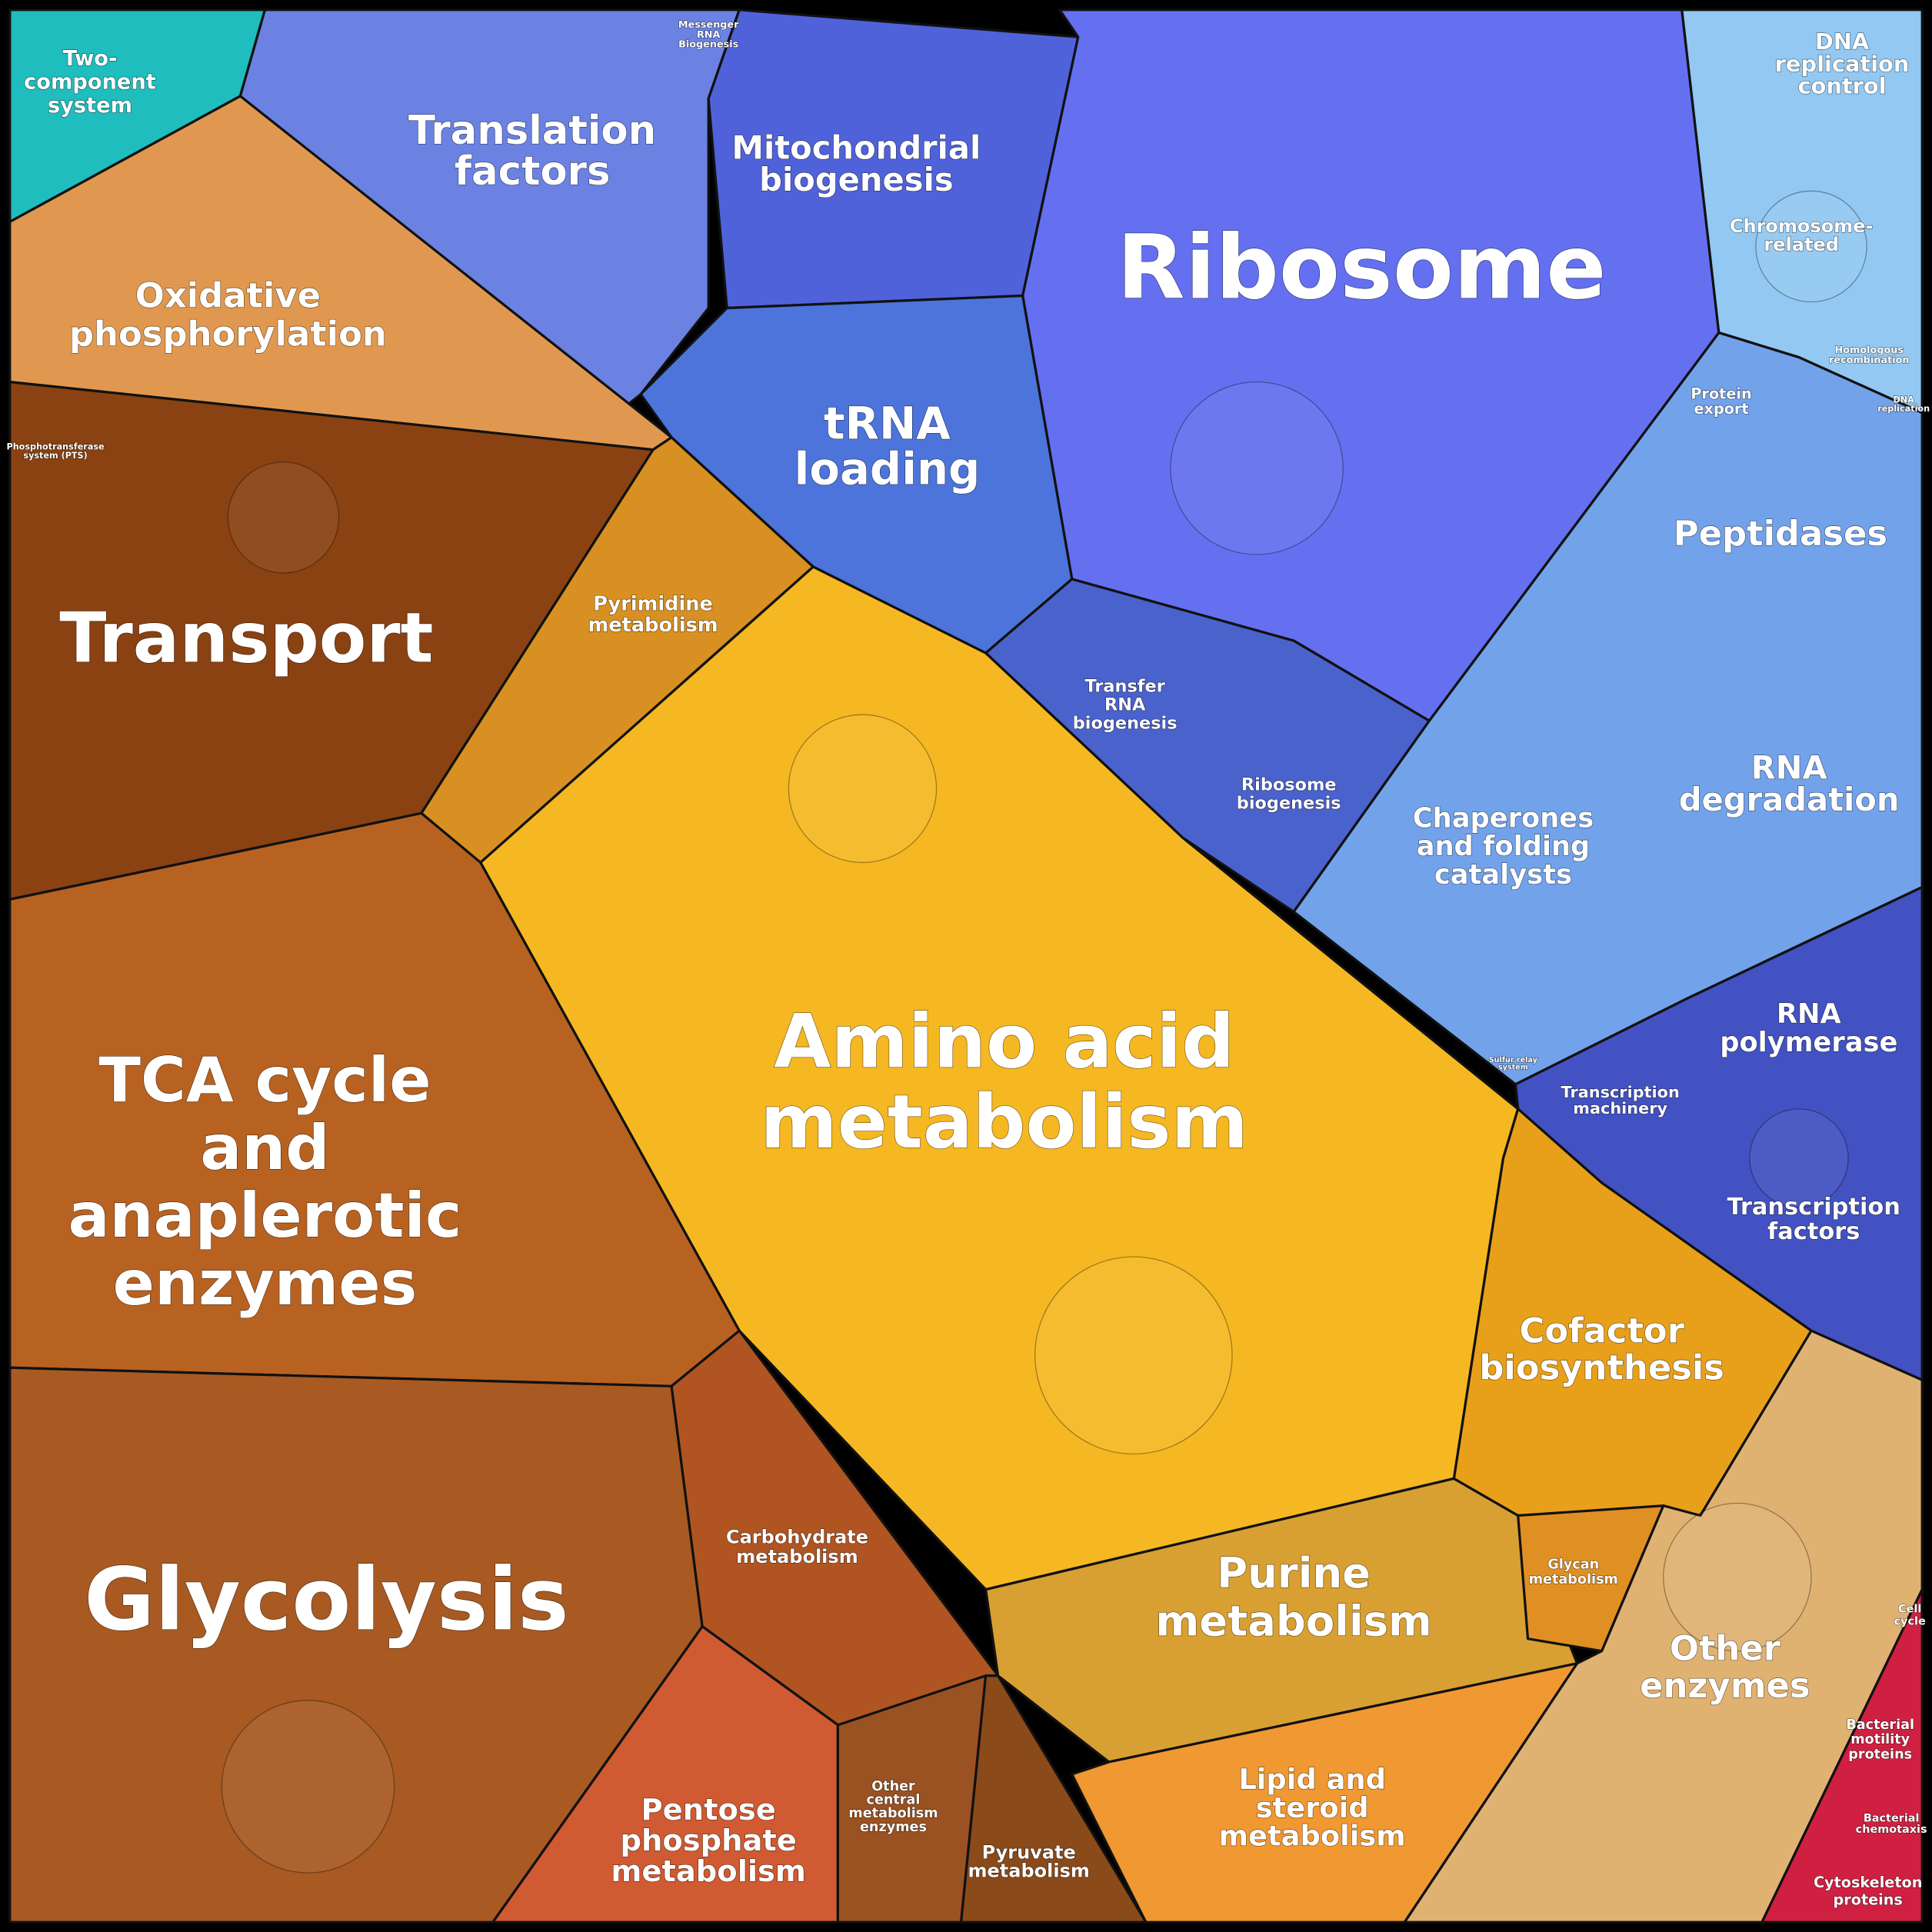 Image resolution: width=1932 pixels, height=1932 pixels. I want to click on region-label: Glycan metabolism, so click(1573, 1572).